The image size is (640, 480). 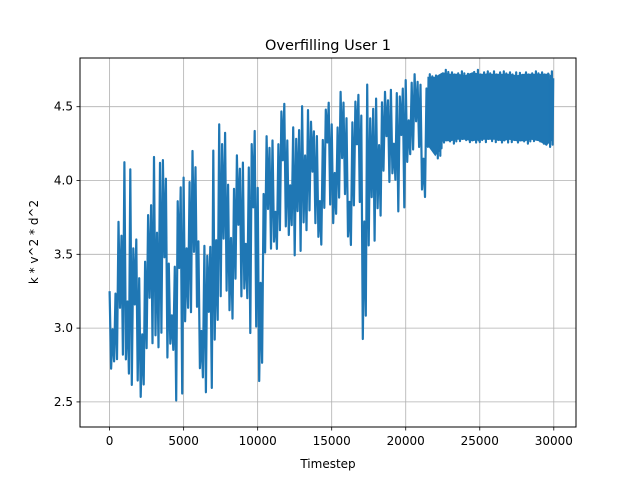 What do you see at coordinates (63, 107) in the screenshot?
I see `y-tick-label: 4.5` at bounding box center [63, 107].